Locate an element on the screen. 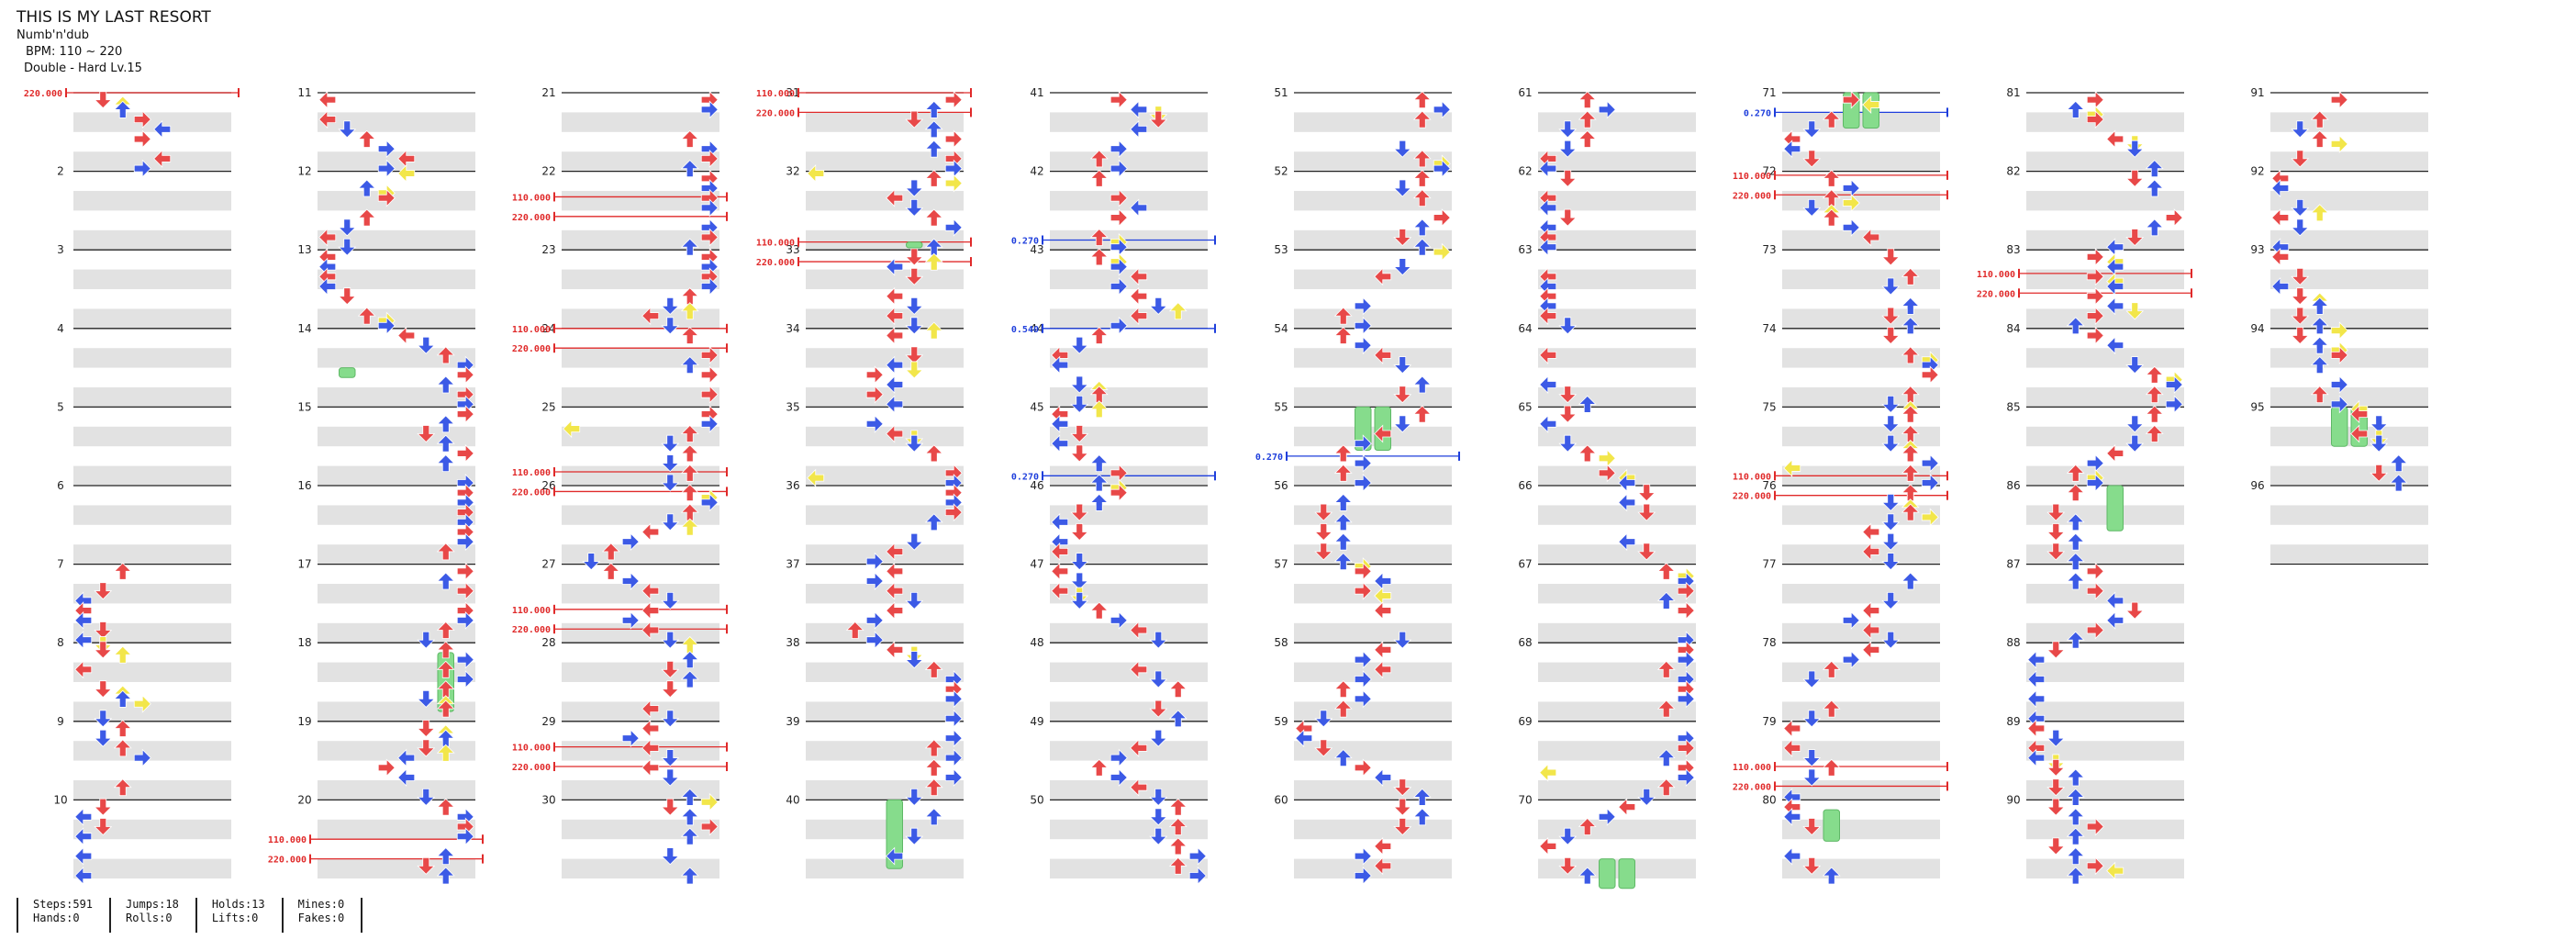  measure-number: 67 is located at coordinates (1525, 564).